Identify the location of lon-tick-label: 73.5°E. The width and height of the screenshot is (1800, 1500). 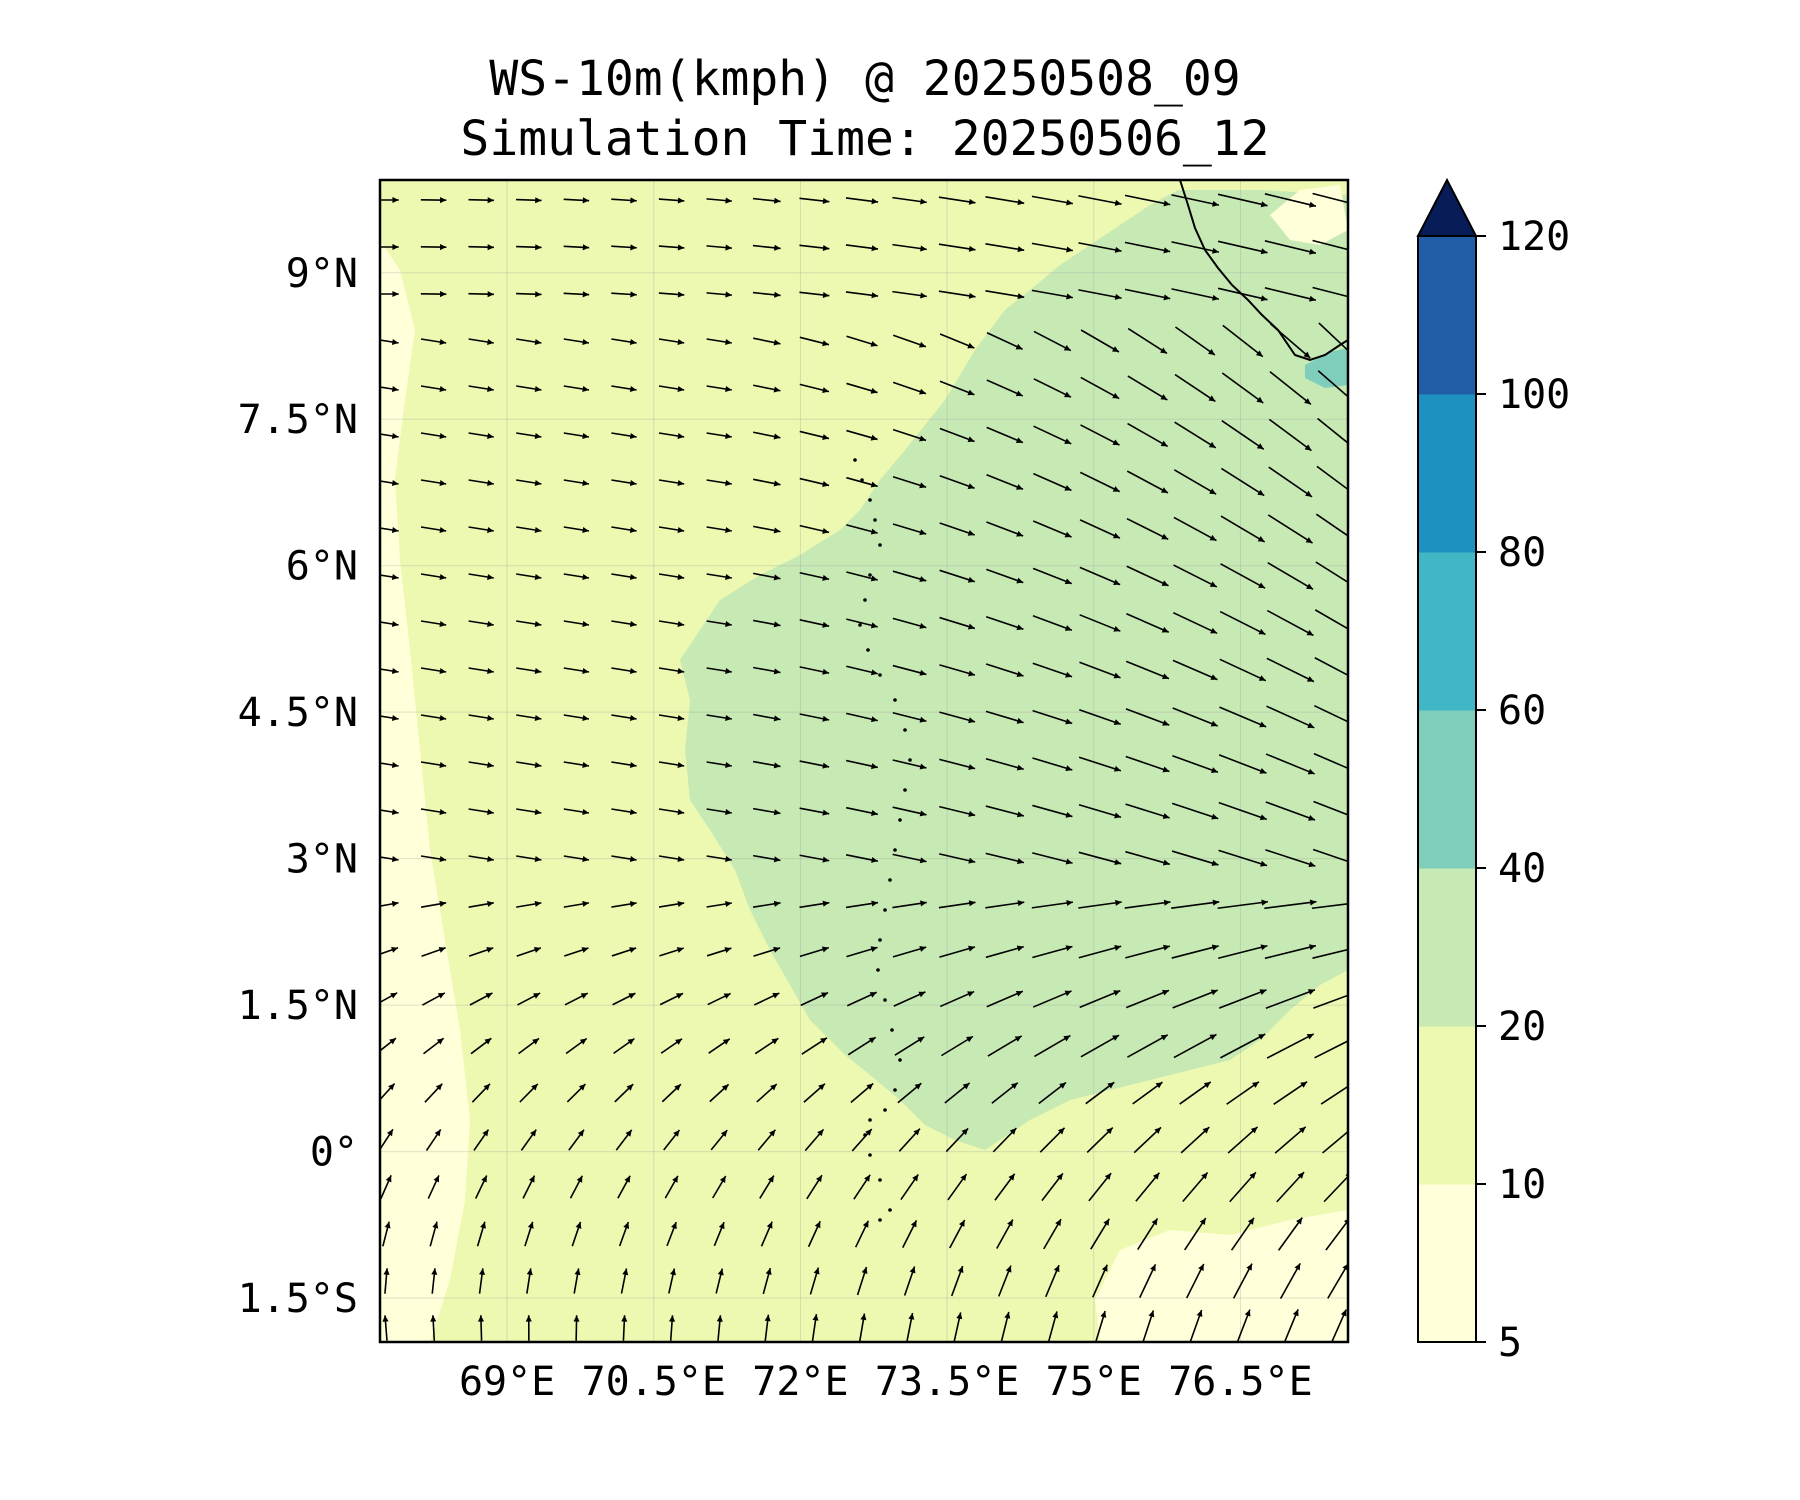
(947, 1382).